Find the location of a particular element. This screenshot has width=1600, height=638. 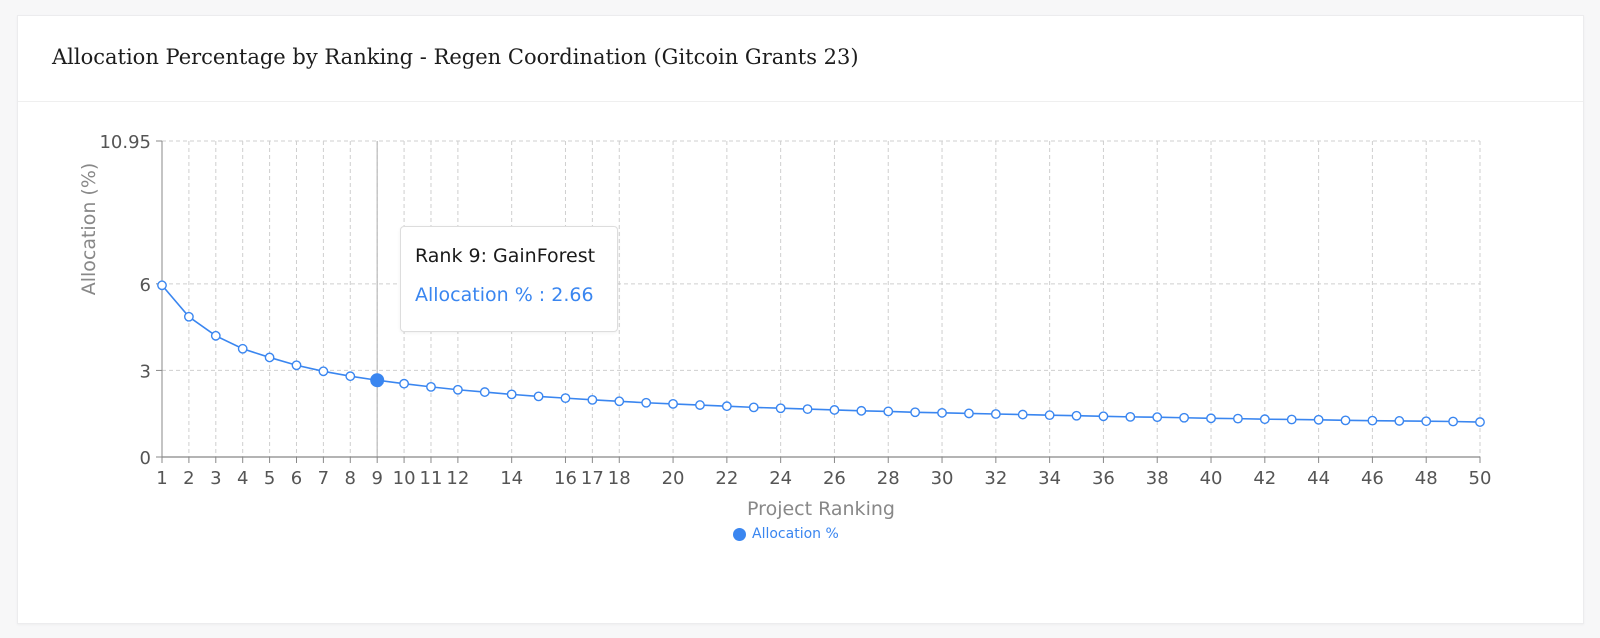

x-tick-label: 28 is located at coordinates (888, 478).